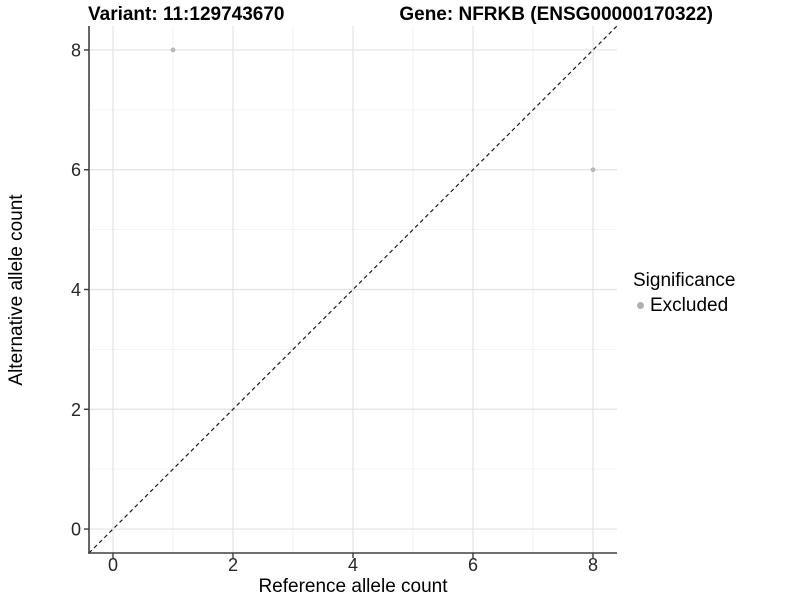  I want to click on legend-item-excluded: Excluded, so click(684, 306).